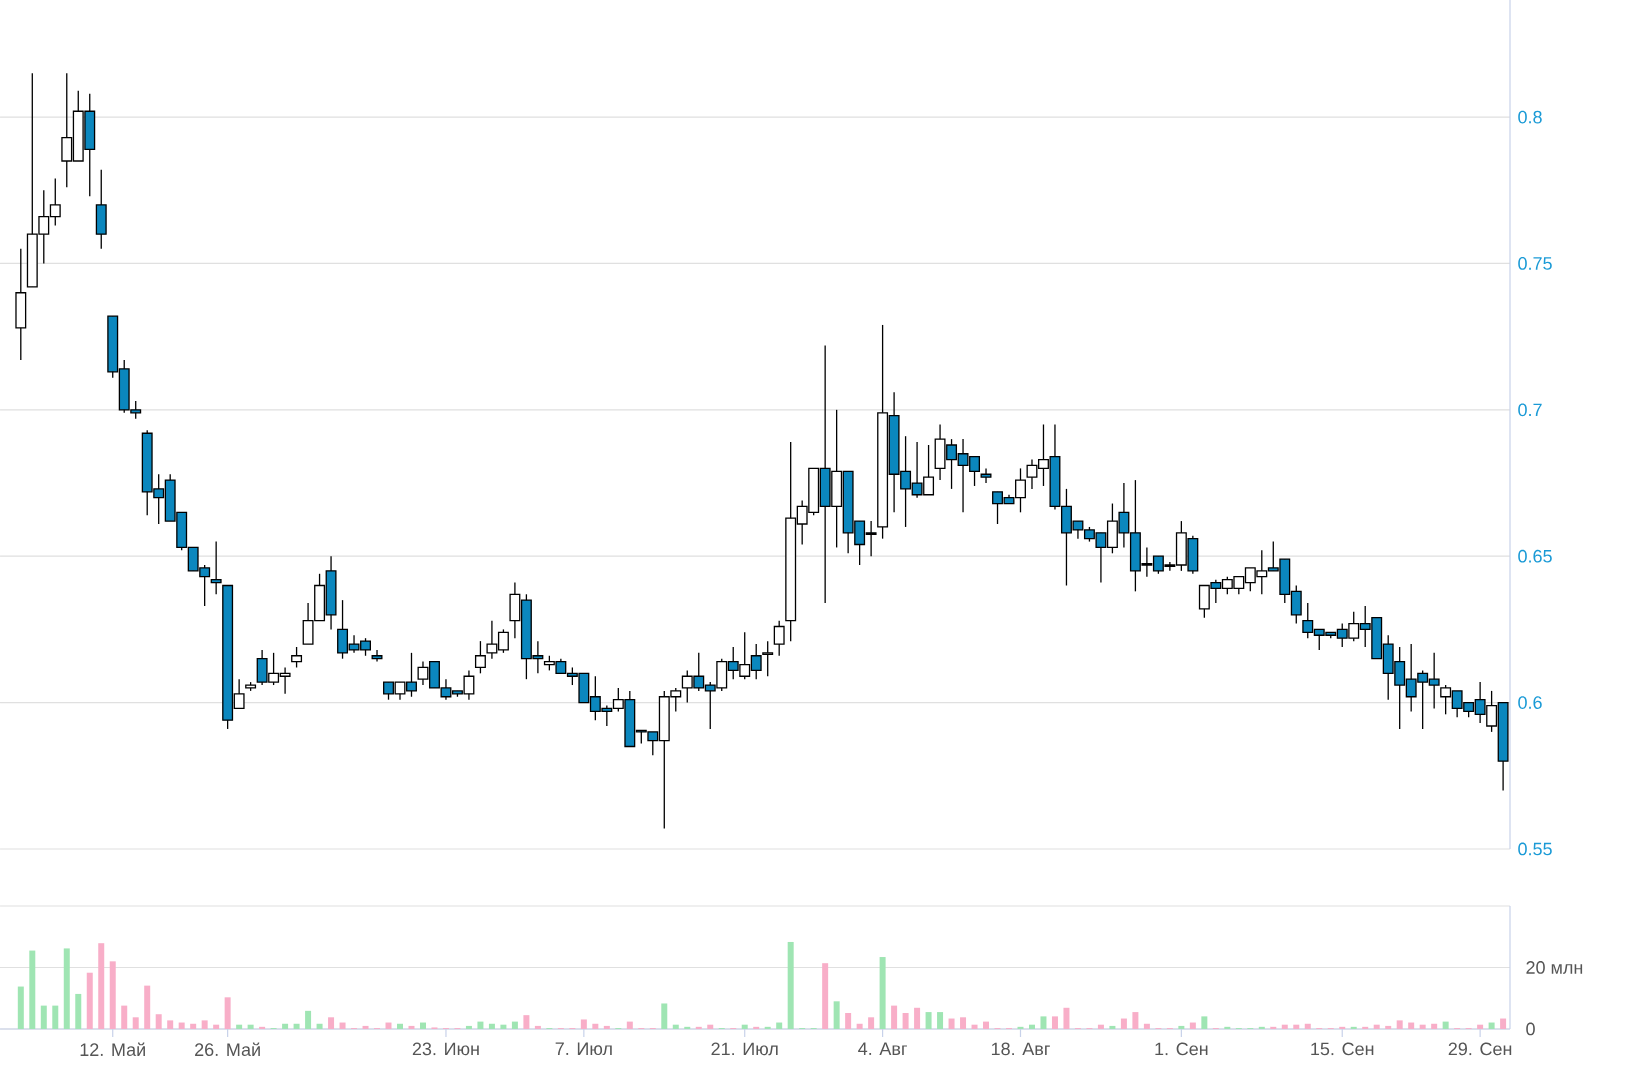 The image size is (1630, 1086). Describe the element at coordinates (1342, 1049) in the screenshot. I see `x-tick-label: 15. Сен` at that location.